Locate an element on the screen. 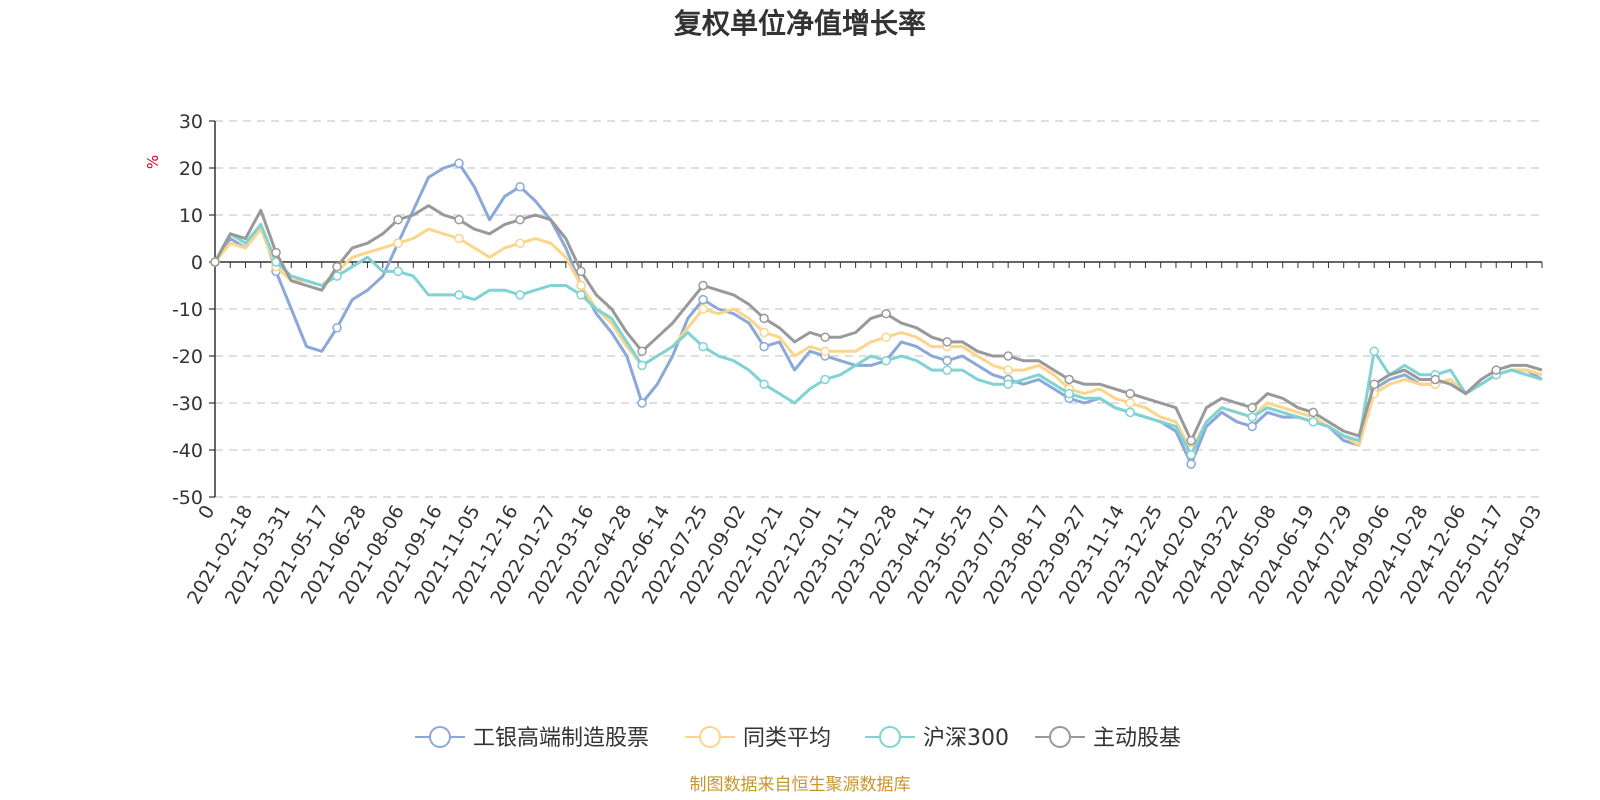 The width and height of the screenshot is (1600, 800). legend-item: 工银高端制造股票 is located at coordinates (532, 738).